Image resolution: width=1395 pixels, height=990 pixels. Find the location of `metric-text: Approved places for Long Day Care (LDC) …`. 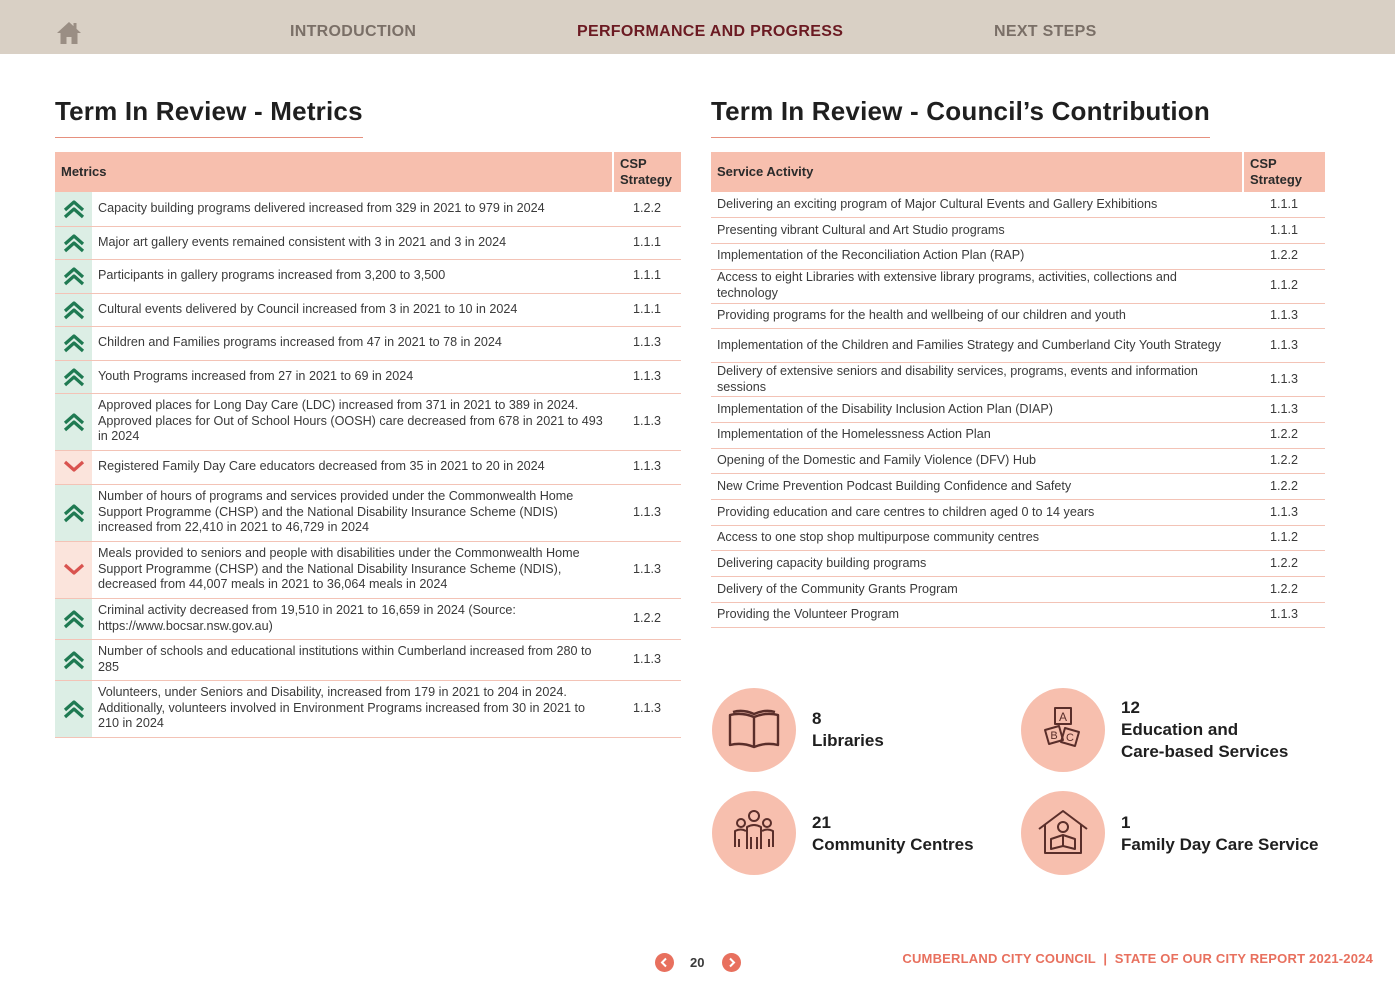

metric-text: Approved places for Long Day Care (LDC) … is located at coordinates (352, 422).